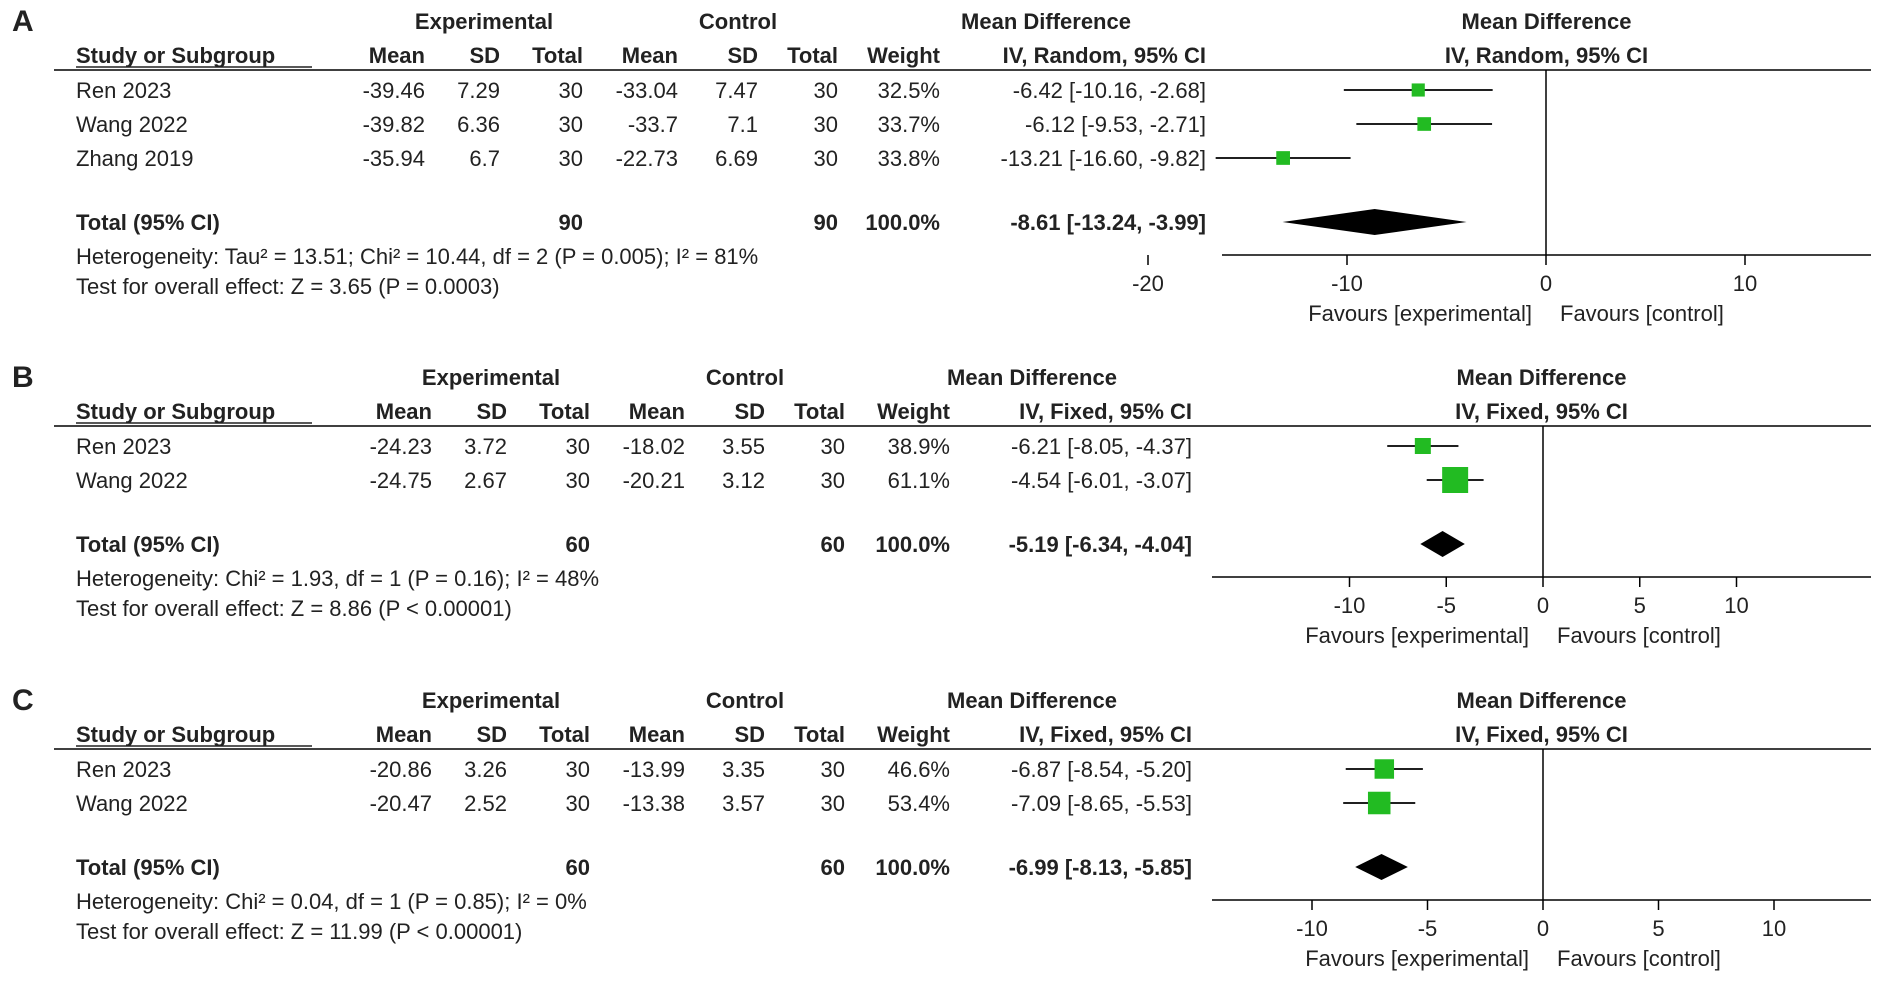 The height and width of the screenshot is (992, 1902). What do you see at coordinates (1100, 544) in the screenshot?
I see `panel-b-total-ci: -5.19 [-6.34, -4.04]` at bounding box center [1100, 544].